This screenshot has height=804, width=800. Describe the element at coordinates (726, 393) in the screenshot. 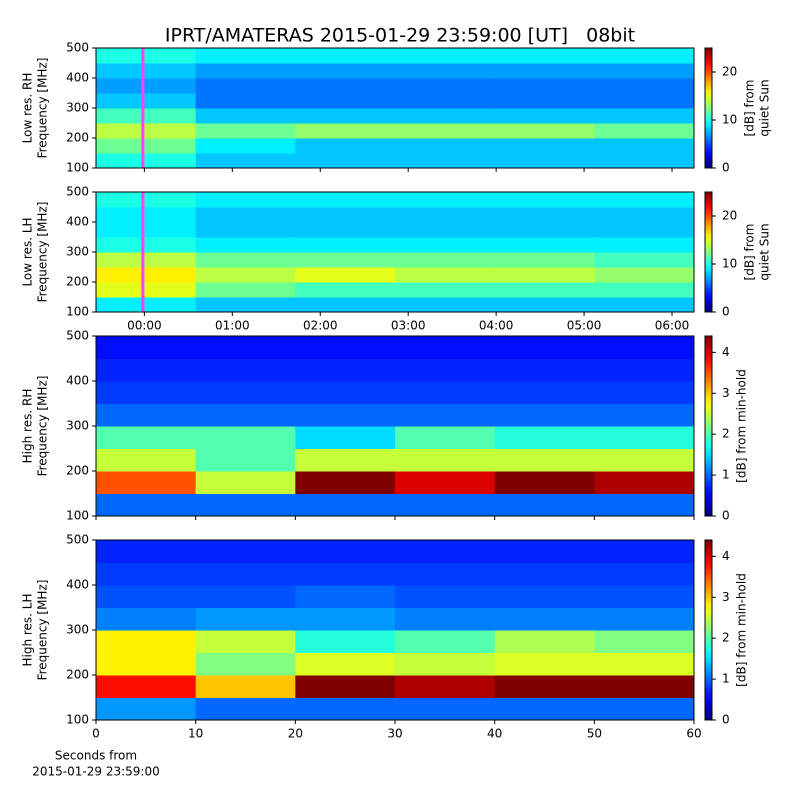

I see `colorbar-tick-label: 3` at that location.